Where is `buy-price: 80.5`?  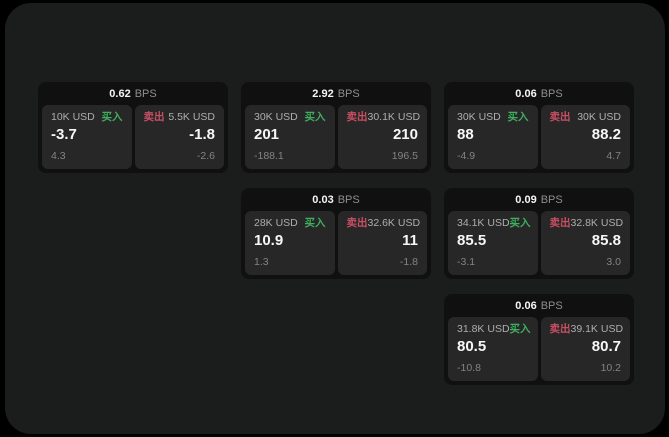 buy-price: 80.5 is located at coordinates (472, 346).